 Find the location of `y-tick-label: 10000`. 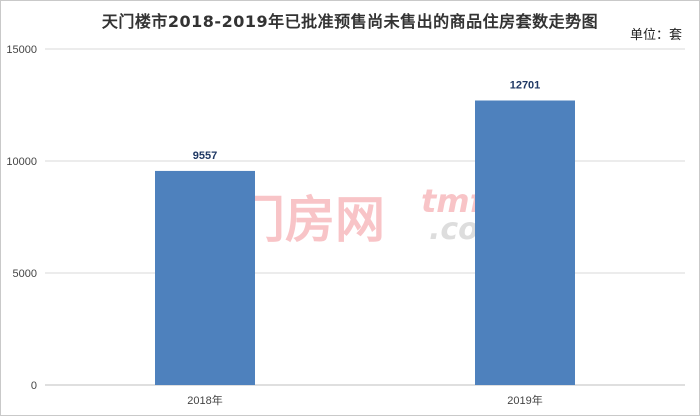

y-tick-label: 10000 is located at coordinates (21, 162).